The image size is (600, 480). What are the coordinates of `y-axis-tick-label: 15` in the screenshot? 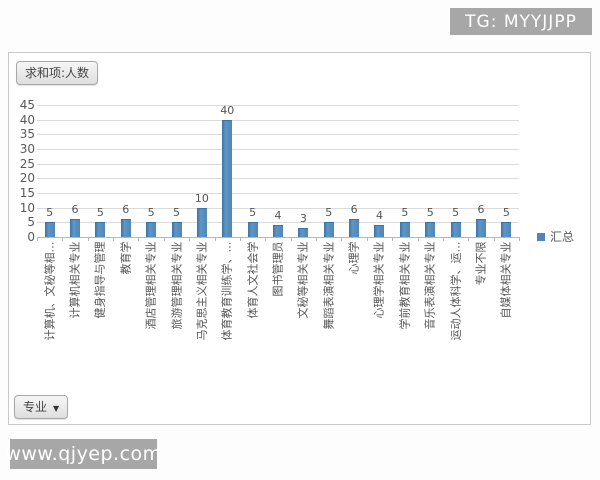 It's located at (27, 193).